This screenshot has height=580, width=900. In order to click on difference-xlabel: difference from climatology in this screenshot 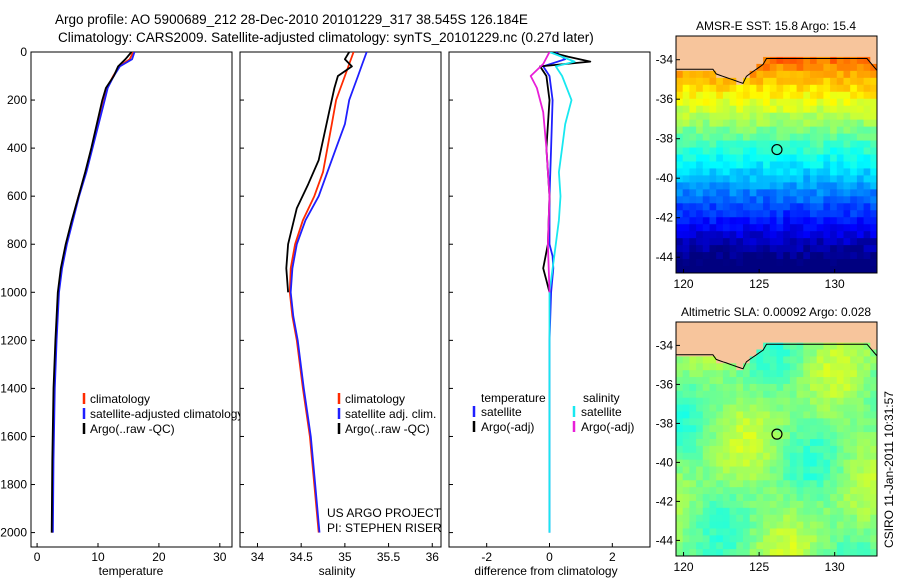, I will do `click(545, 571)`.